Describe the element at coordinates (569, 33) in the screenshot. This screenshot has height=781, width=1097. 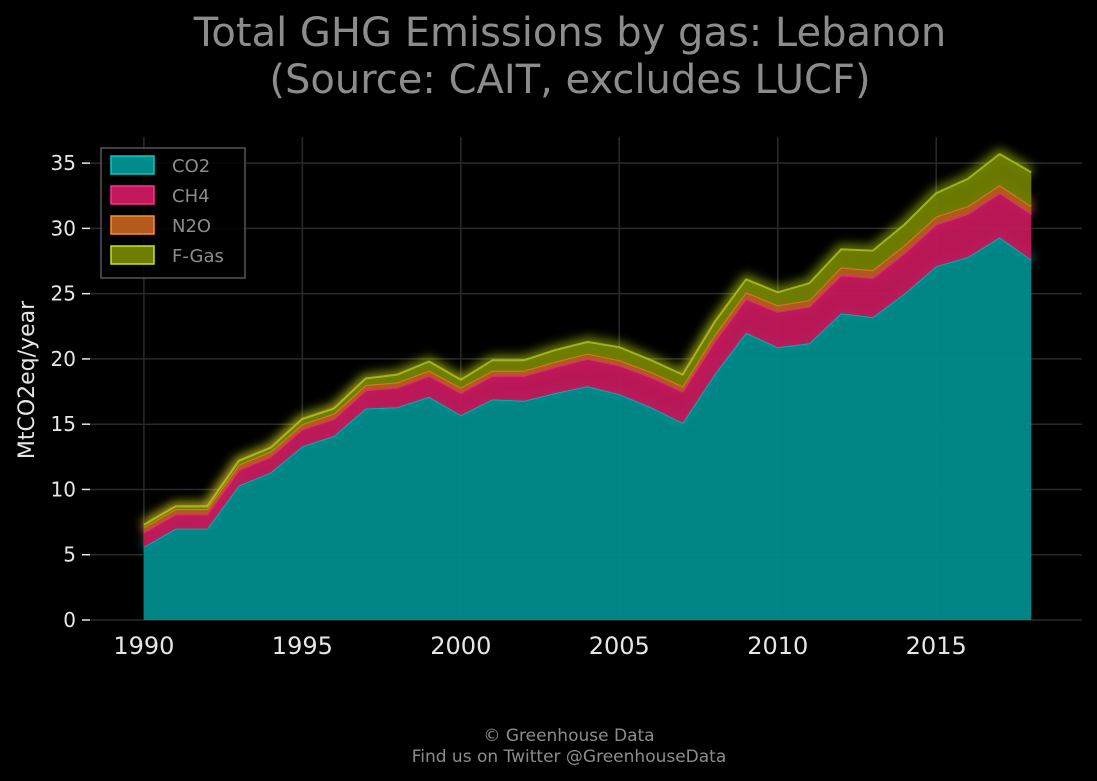
I see `chart-title: Total GHG Emissions by gas: Lebanon` at that location.